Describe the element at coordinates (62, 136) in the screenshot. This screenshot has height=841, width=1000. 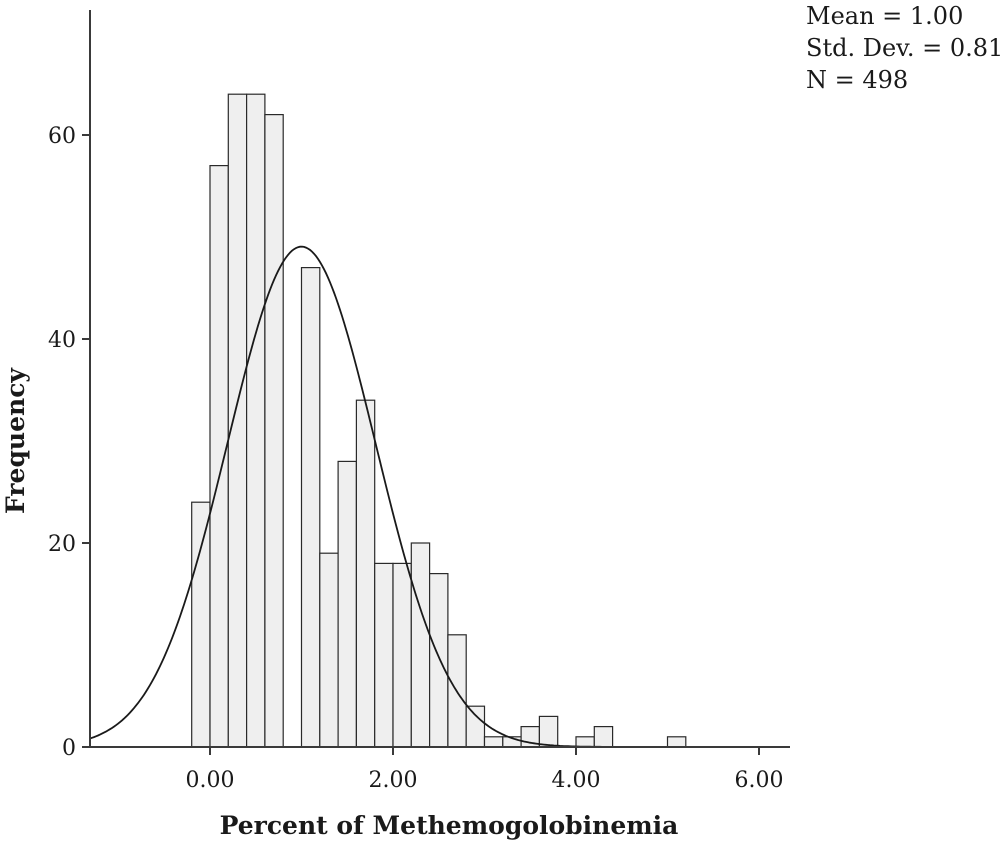
I see `y-tick-label: 60` at that location.